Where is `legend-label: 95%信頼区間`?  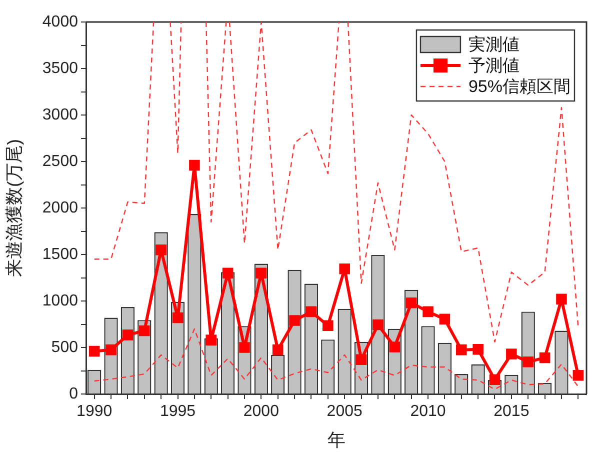
legend-label: 95%信頼区間 is located at coordinates (519, 86).